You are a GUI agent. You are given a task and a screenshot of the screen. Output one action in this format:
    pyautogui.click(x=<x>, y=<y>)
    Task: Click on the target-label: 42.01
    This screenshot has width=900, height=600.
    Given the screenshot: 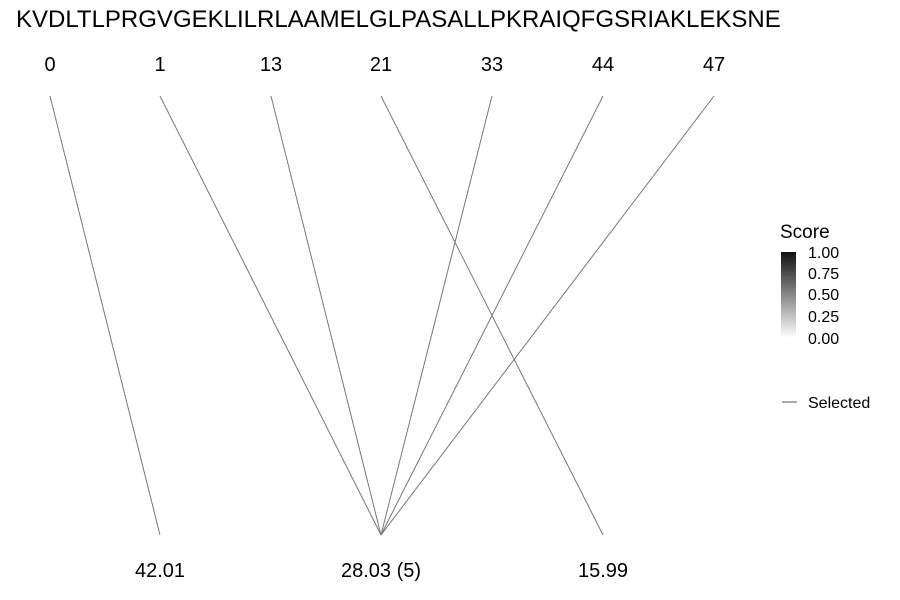 What is the action you would take?
    pyautogui.click(x=160, y=571)
    